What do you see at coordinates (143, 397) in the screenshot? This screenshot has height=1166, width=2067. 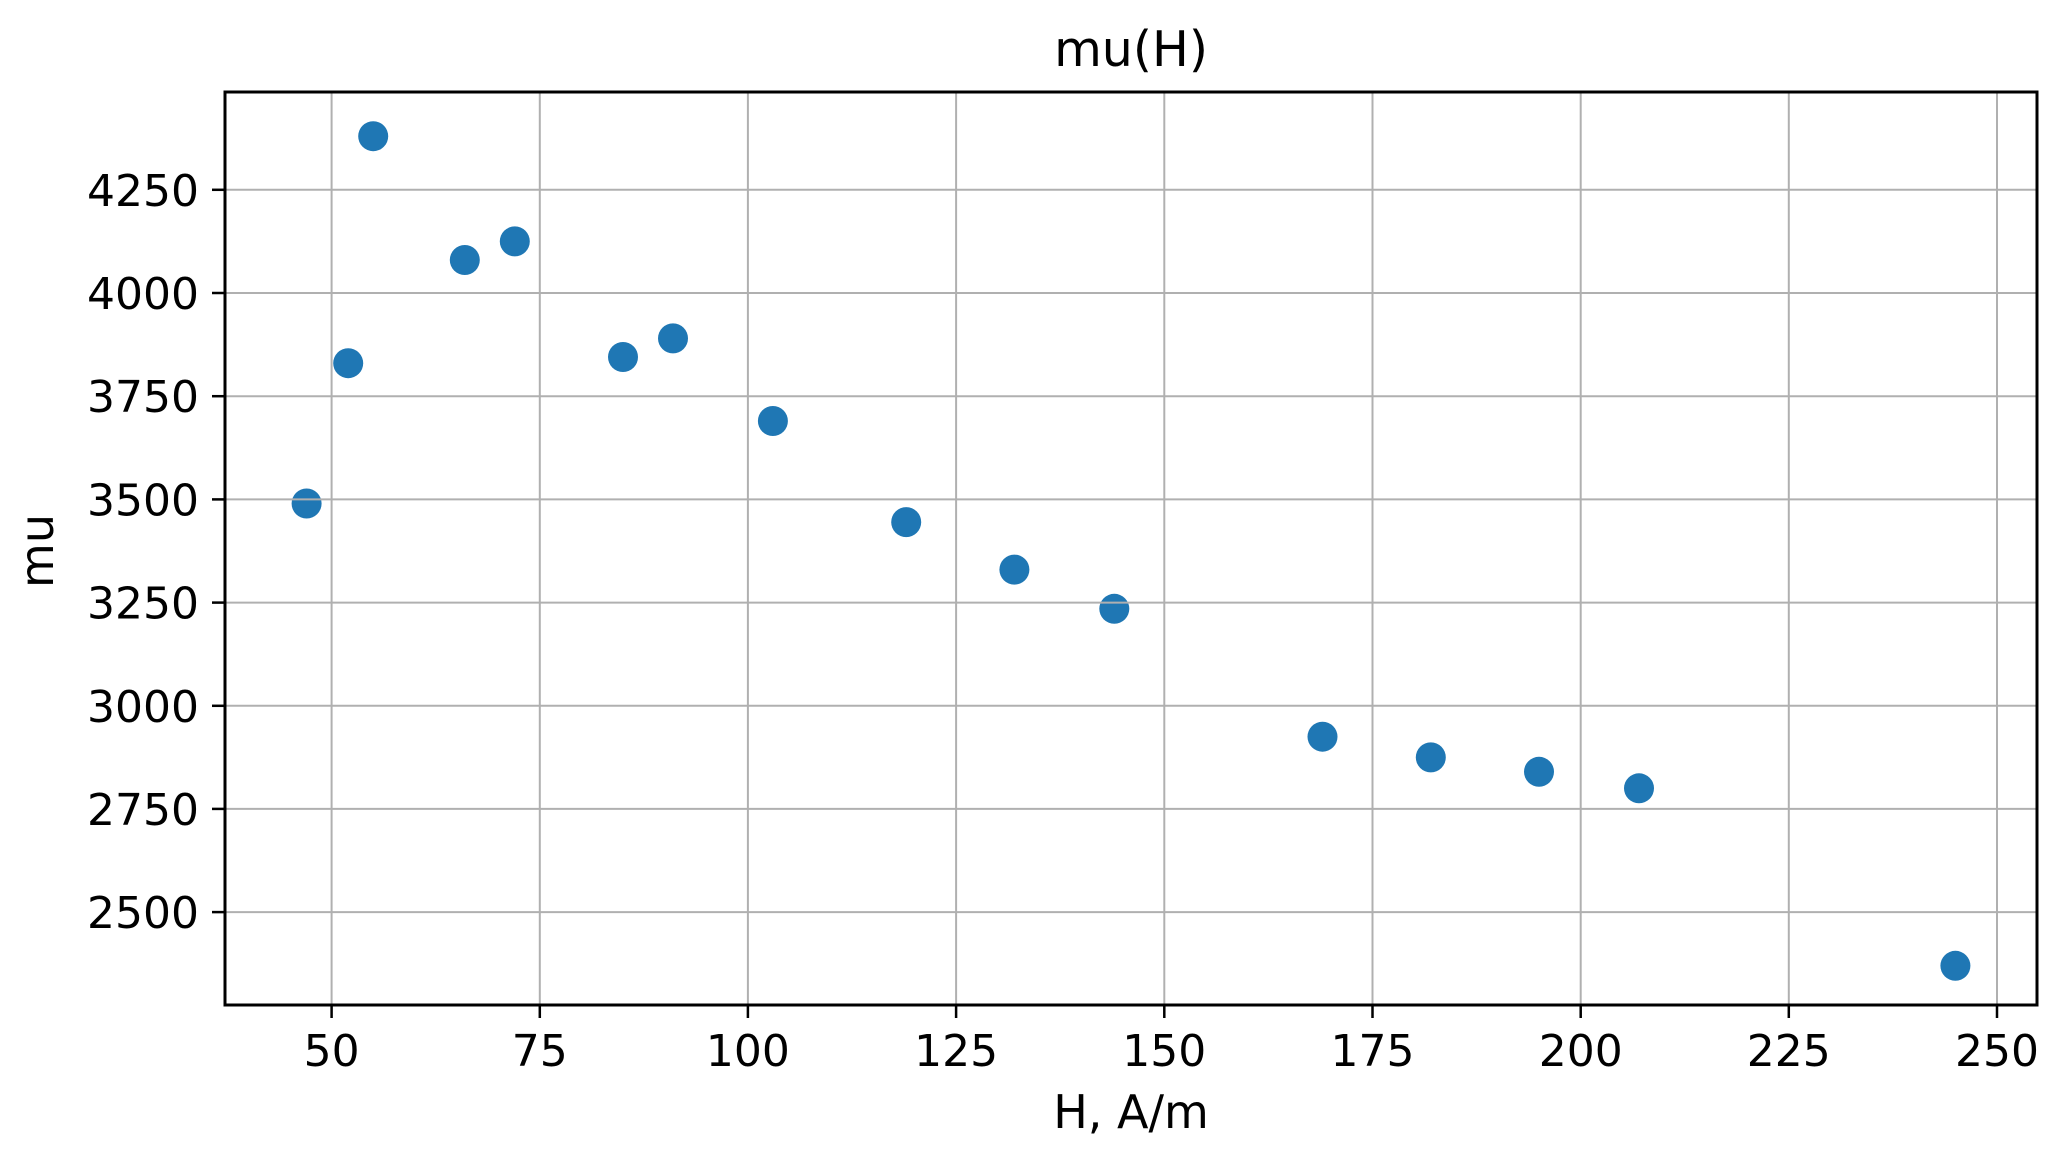 I see `y-tick-label: 3750` at bounding box center [143, 397].